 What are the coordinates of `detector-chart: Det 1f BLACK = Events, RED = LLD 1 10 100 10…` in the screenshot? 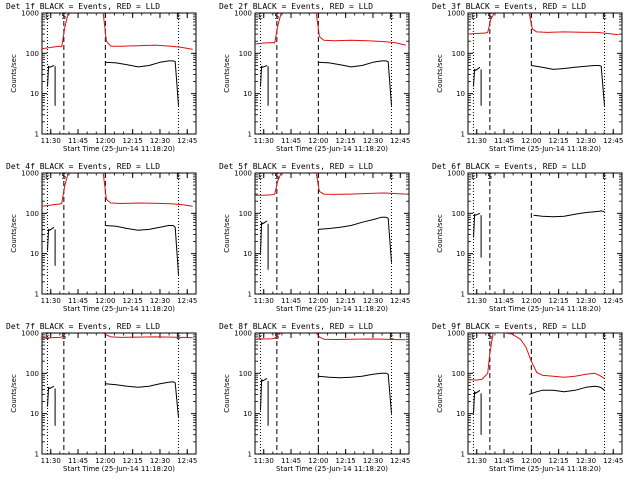 It's located at (101, 77).